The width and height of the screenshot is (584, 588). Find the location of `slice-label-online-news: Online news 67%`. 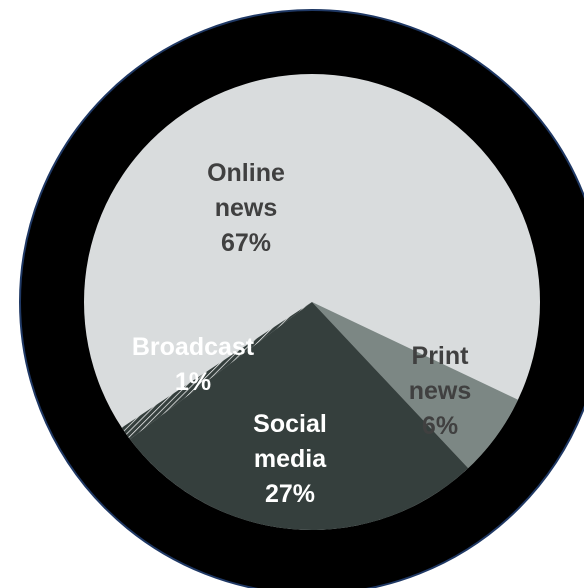

slice-label-online-news: Online news 67% is located at coordinates (246, 208).